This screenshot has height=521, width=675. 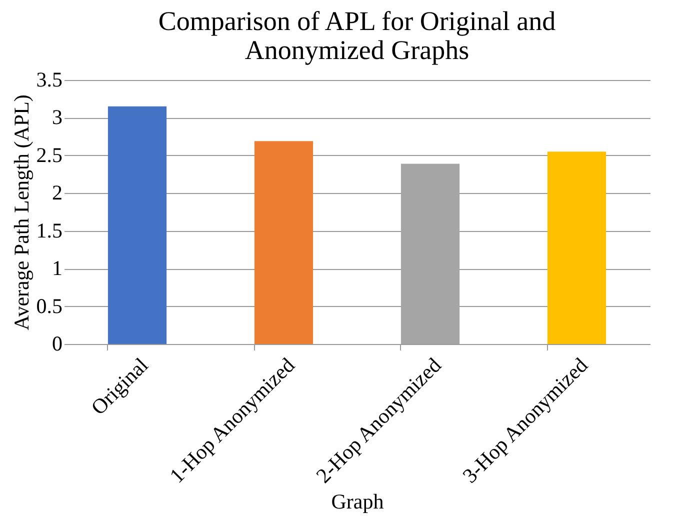 What do you see at coordinates (49, 306) in the screenshot?
I see `y-tick-label: 0.5` at bounding box center [49, 306].